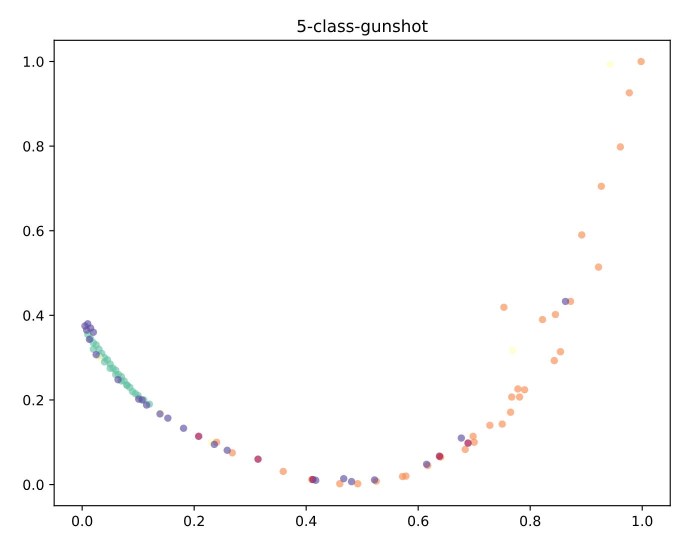  Describe the element at coordinates (642, 521) in the screenshot. I see `x-tick-label: 1.0` at that location.